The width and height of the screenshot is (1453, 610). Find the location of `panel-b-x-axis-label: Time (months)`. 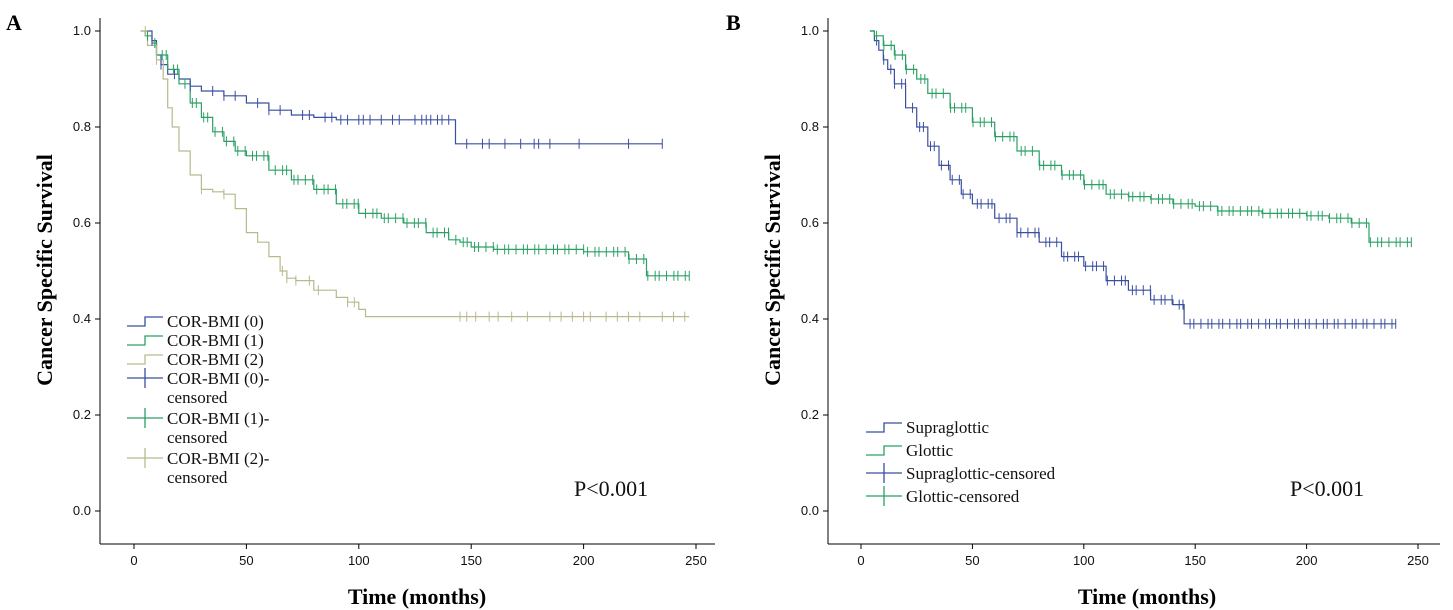

panel-b-x-axis-label: Time (months) is located at coordinates (1147, 596).